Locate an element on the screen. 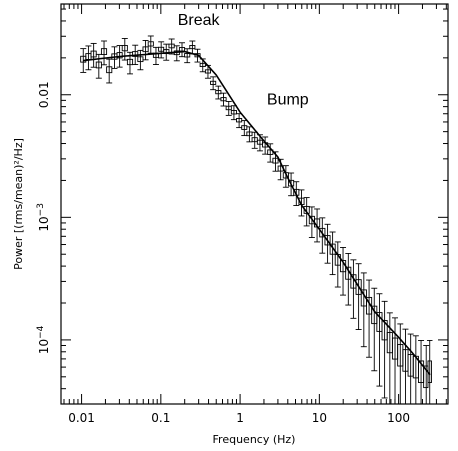  y-tick-label: 0.01 is located at coordinates (44, 94).